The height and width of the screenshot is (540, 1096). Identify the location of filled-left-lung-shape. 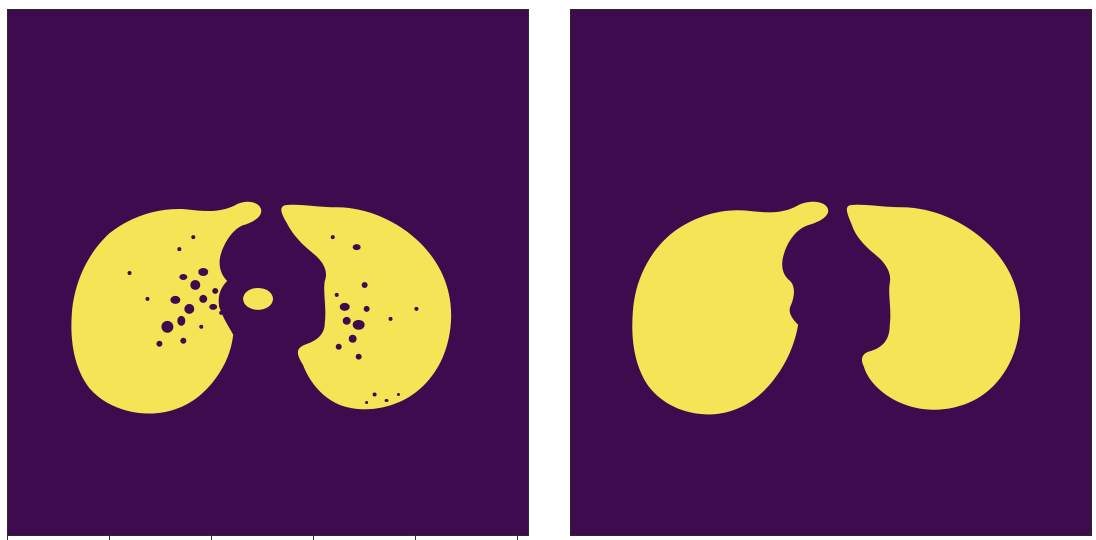
(730, 308).